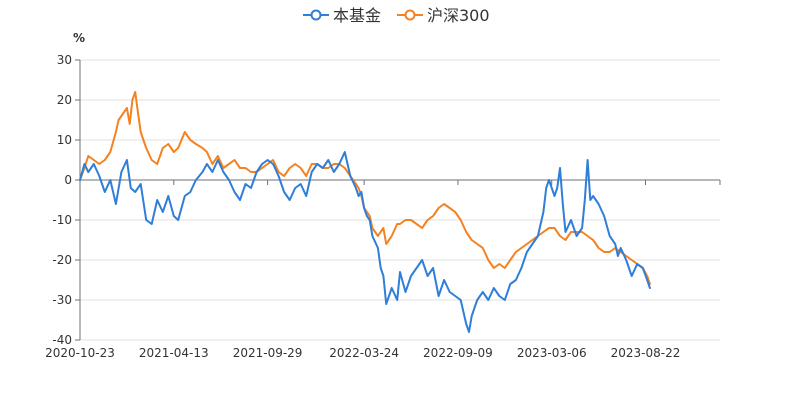 The height and width of the screenshot is (400, 800). I want to click on legend-label-index: 沪深300, so click(458, 15).